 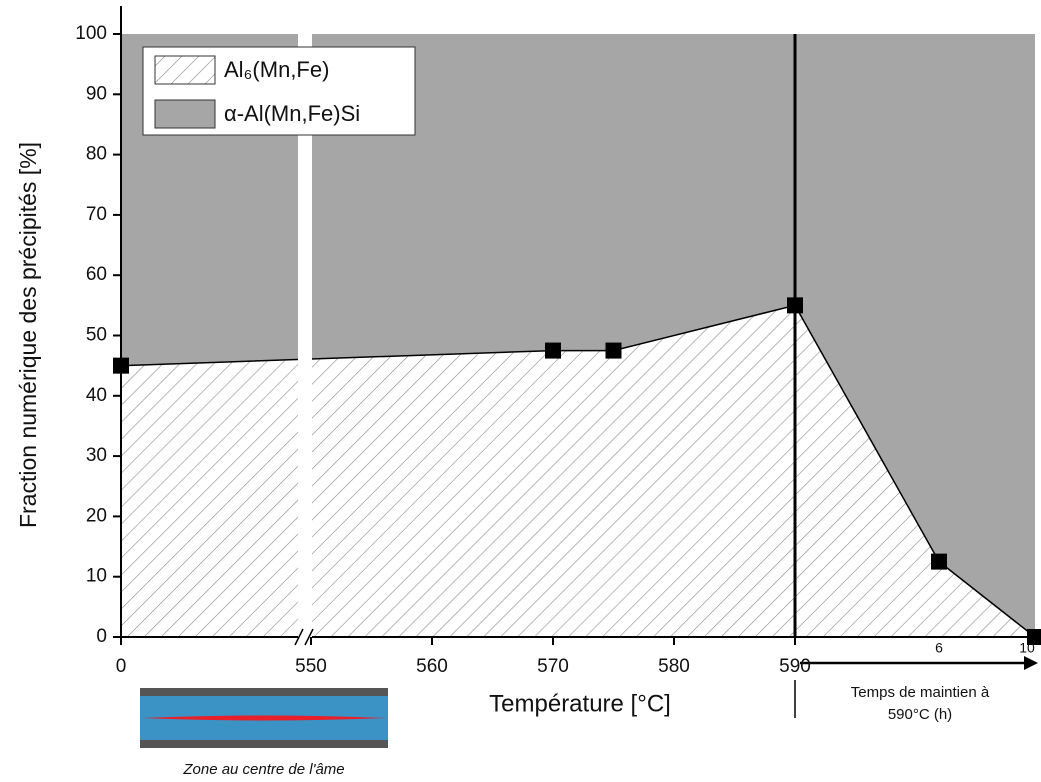 What do you see at coordinates (96, 93) in the screenshot?
I see `y-tick-label: 90` at bounding box center [96, 93].